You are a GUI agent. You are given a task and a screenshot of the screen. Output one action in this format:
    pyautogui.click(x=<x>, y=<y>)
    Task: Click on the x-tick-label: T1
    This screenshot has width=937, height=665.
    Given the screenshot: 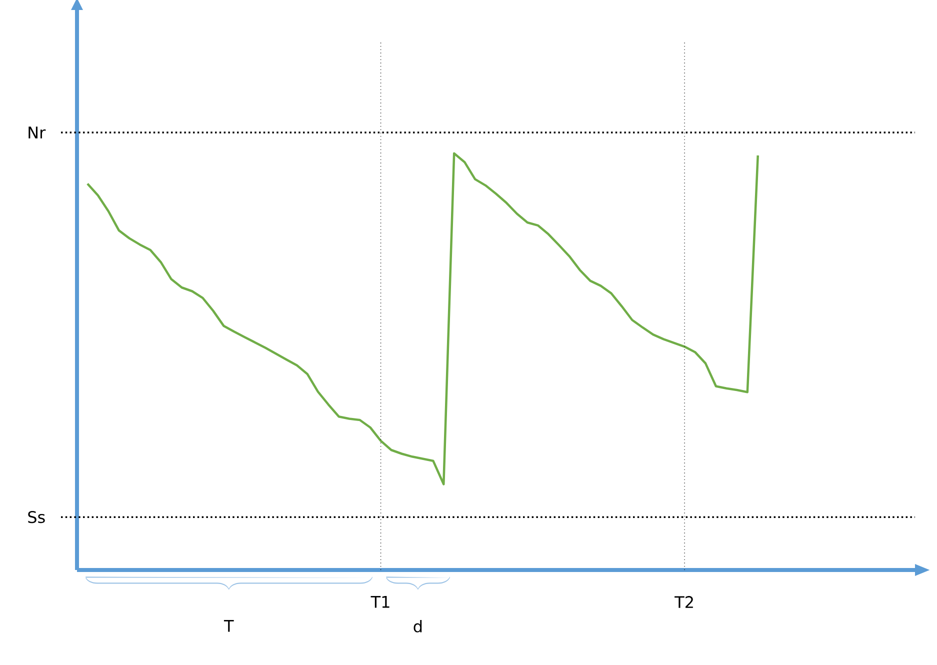 What is the action you would take?
    pyautogui.click(x=380, y=602)
    